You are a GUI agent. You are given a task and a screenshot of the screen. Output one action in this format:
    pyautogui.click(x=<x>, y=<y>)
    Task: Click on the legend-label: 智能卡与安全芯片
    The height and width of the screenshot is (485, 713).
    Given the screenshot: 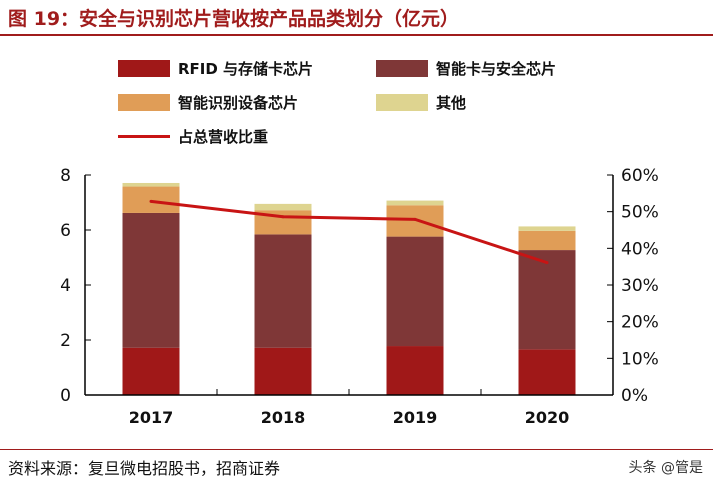 What is the action you would take?
    pyautogui.click(x=496, y=69)
    